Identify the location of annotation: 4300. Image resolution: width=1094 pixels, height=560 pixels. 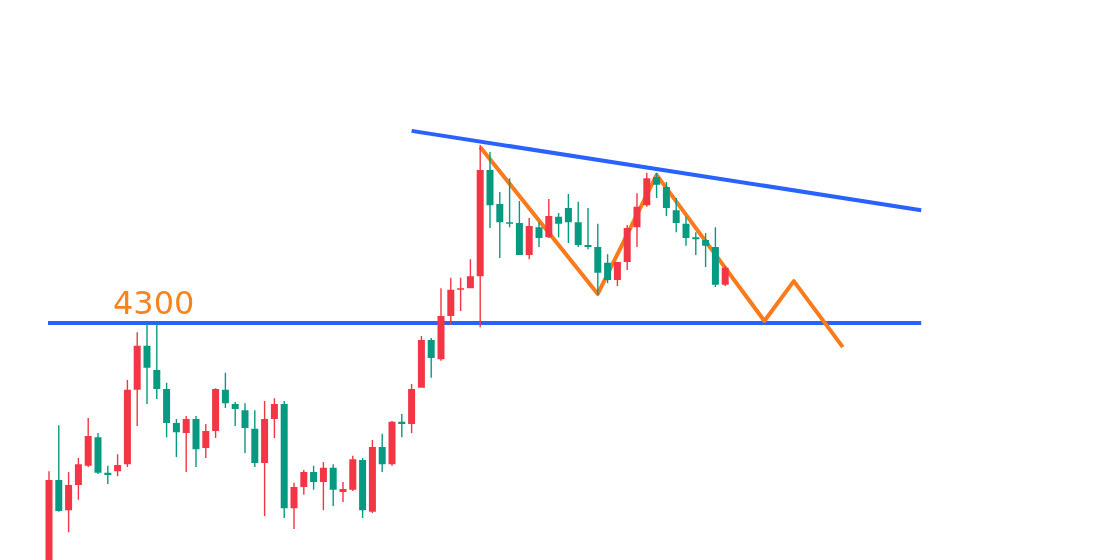
(154, 303).